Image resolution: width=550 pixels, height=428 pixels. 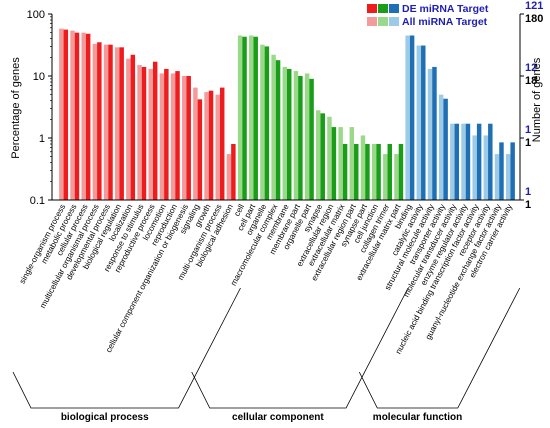 What do you see at coordinates (36, 108) in the screenshot?
I see `left-tick-labels: 100 10 1 0.1` at bounding box center [36, 108].